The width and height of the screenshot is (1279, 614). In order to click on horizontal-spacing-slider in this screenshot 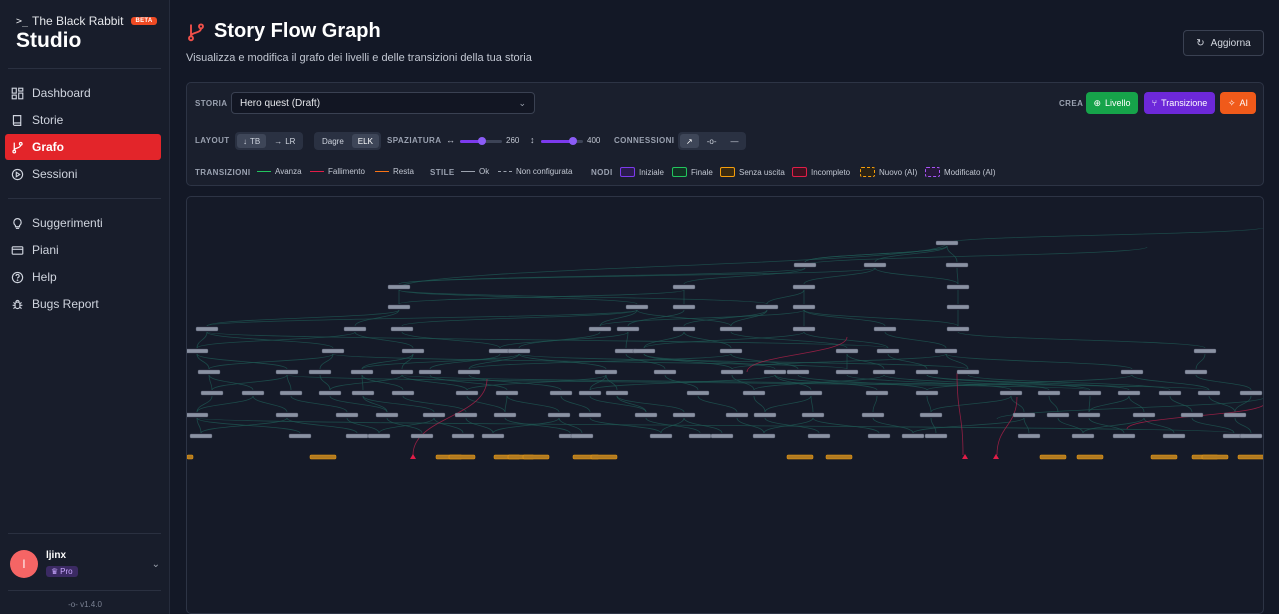, I will do `click(481, 141)`.